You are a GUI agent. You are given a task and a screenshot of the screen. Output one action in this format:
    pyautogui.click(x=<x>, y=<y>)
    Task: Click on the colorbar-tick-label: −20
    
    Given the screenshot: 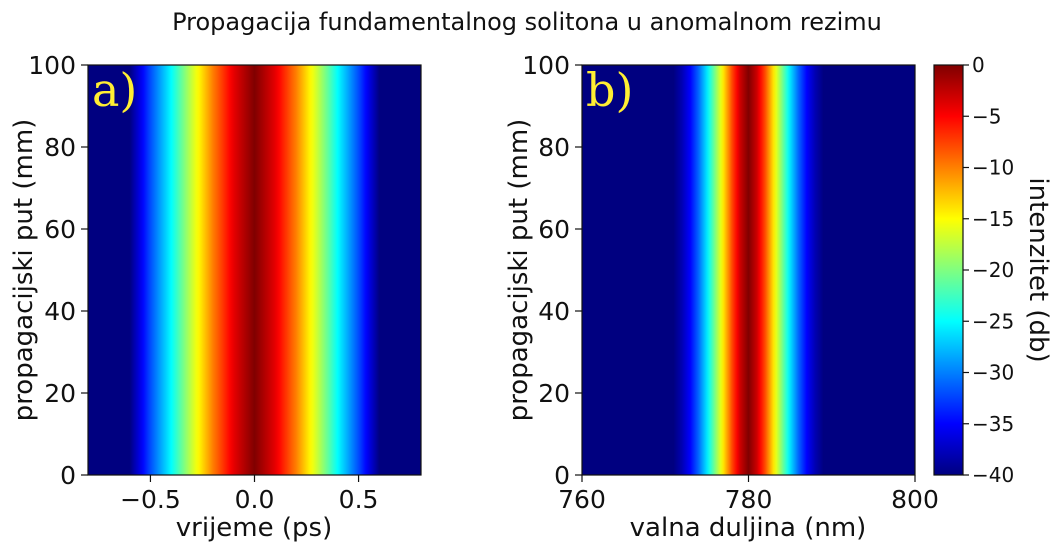 What is the action you would take?
    pyautogui.click(x=993, y=270)
    